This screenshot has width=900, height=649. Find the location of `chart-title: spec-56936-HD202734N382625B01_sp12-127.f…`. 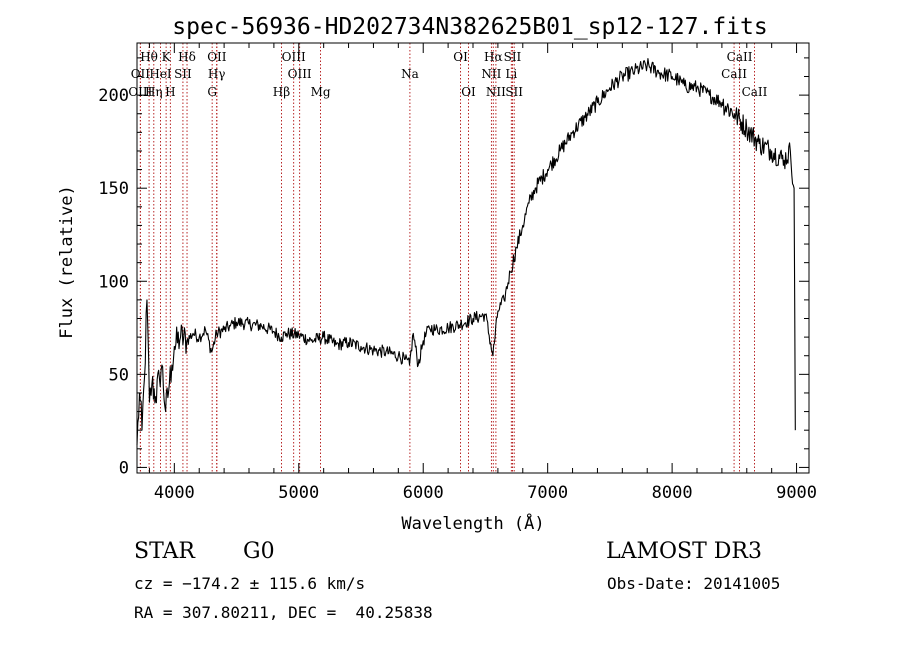

chart-title: spec-56936-HD202734N382625B01_sp12-127.f… is located at coordinates (469, 27).